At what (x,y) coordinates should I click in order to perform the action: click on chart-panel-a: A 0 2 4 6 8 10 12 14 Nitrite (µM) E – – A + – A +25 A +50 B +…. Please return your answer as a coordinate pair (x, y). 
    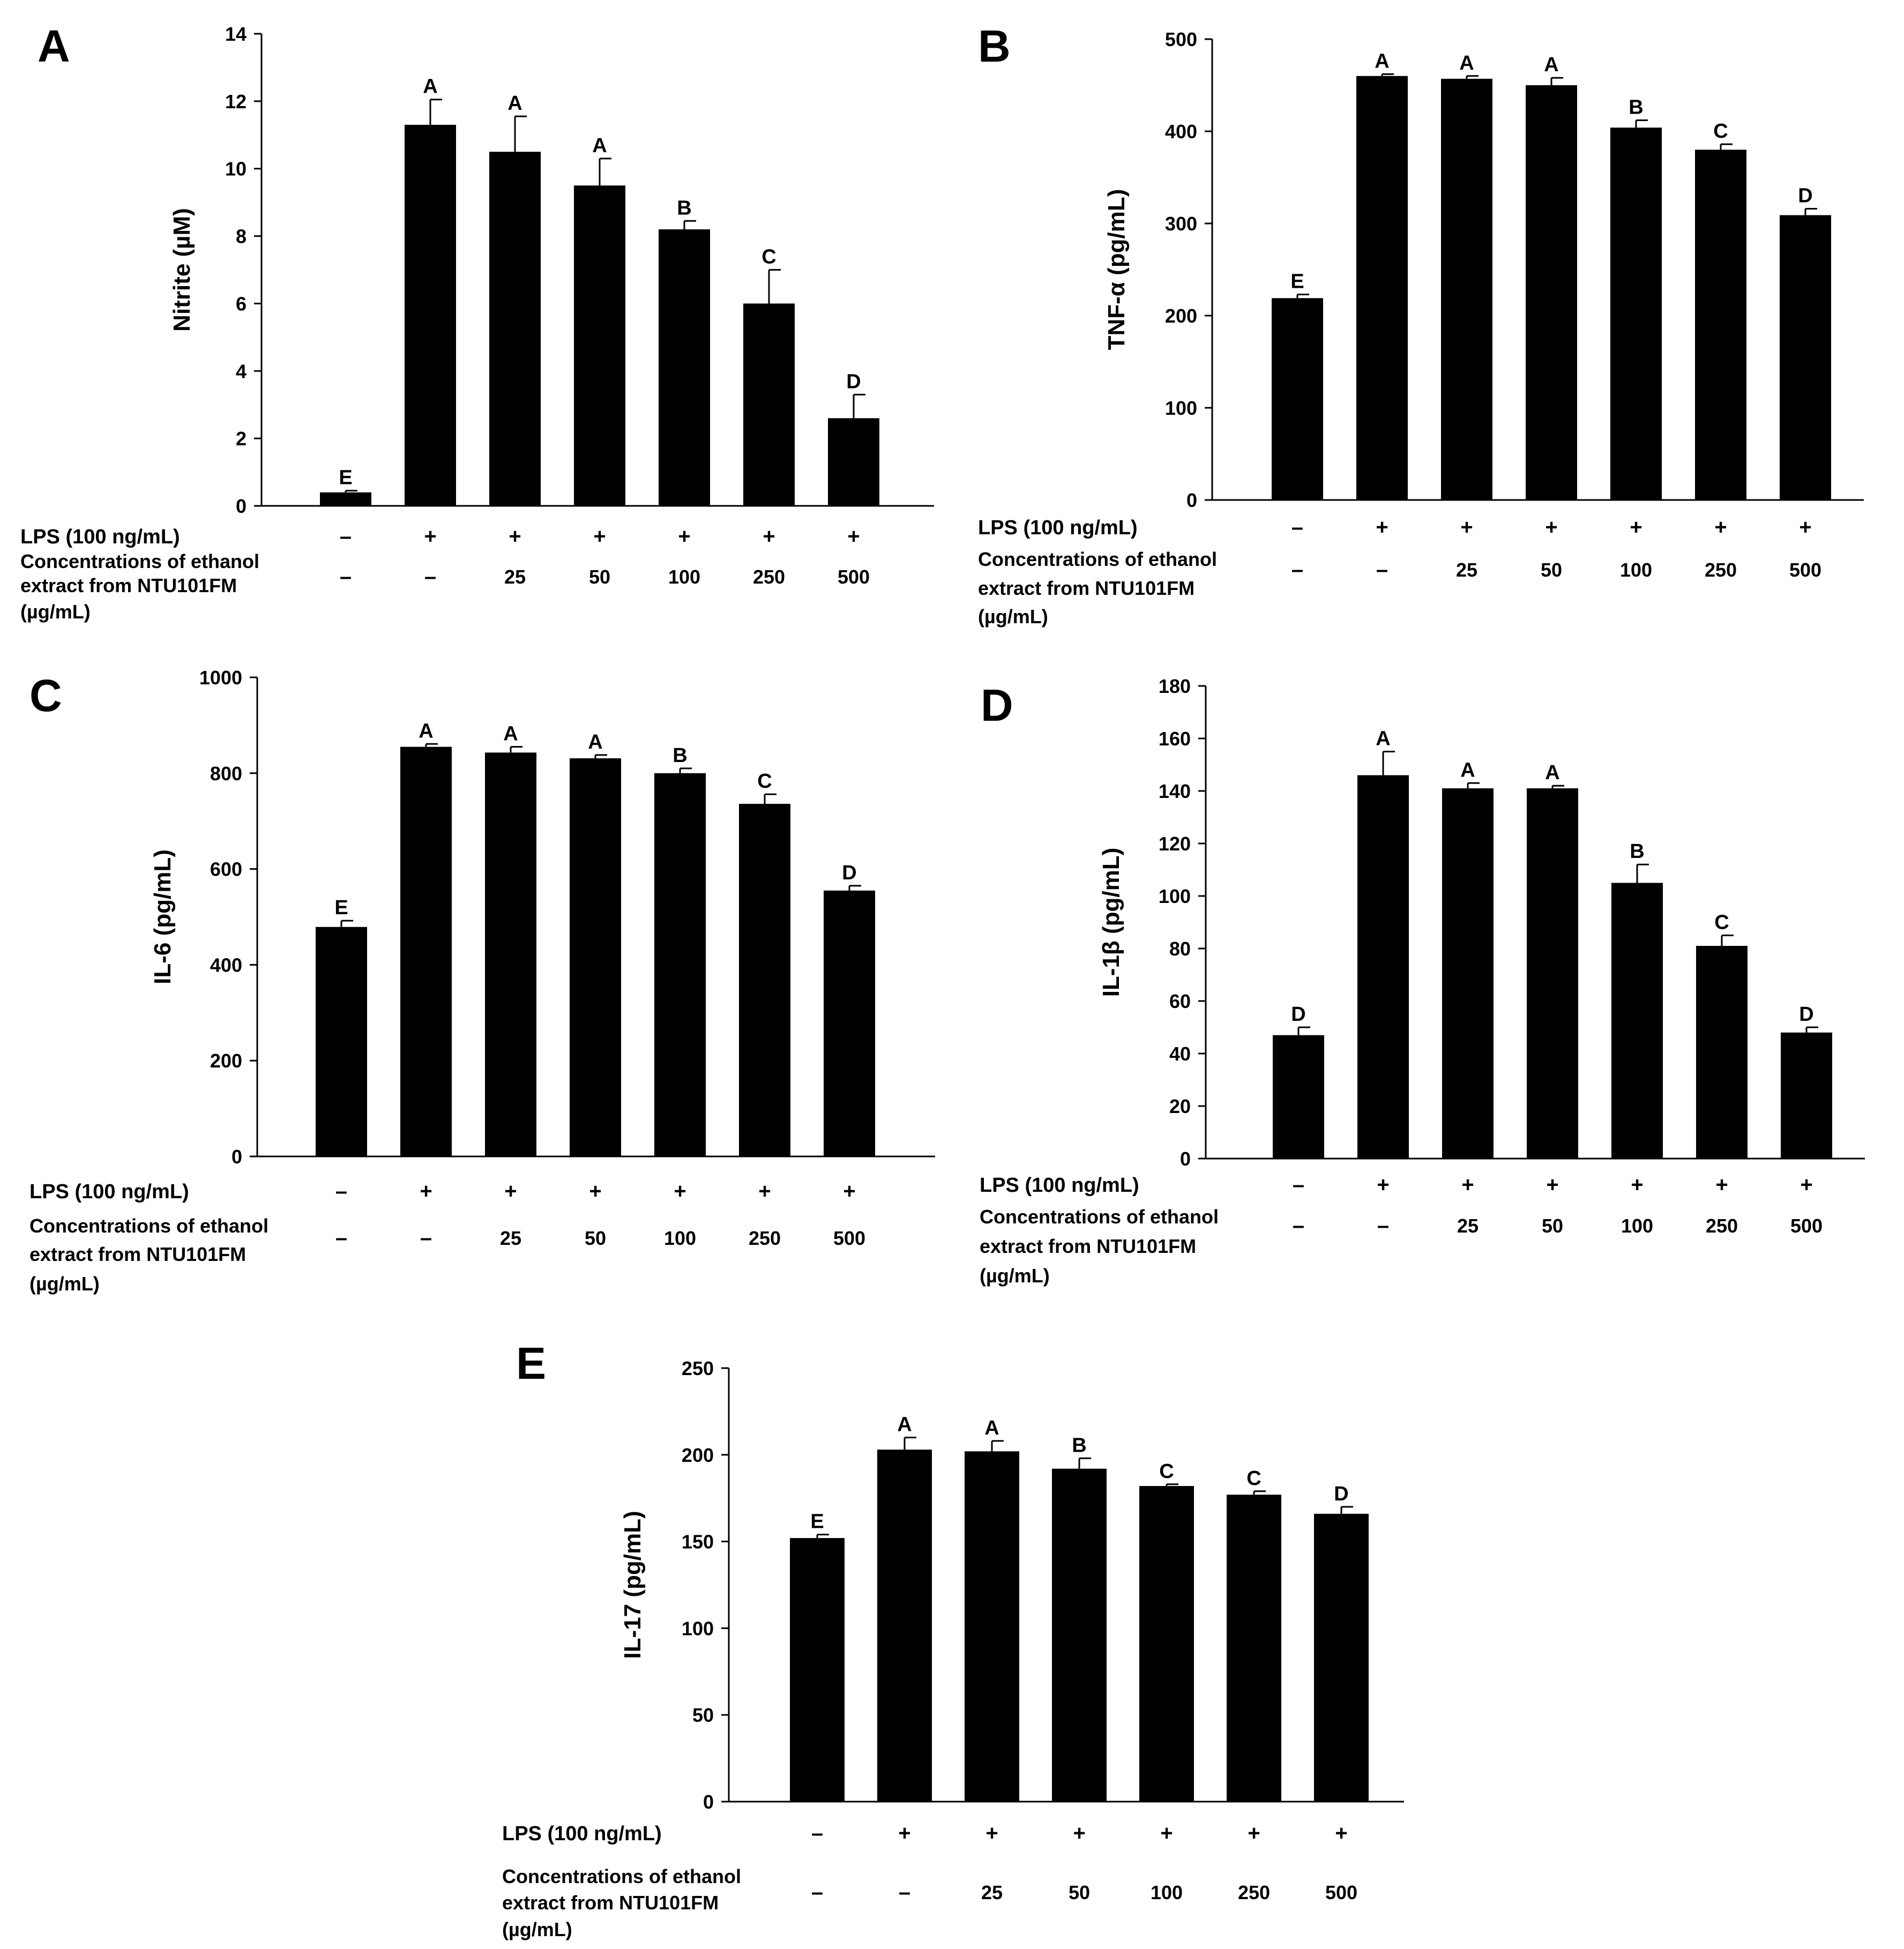
    Looking at the image, I should click on (477, 322).